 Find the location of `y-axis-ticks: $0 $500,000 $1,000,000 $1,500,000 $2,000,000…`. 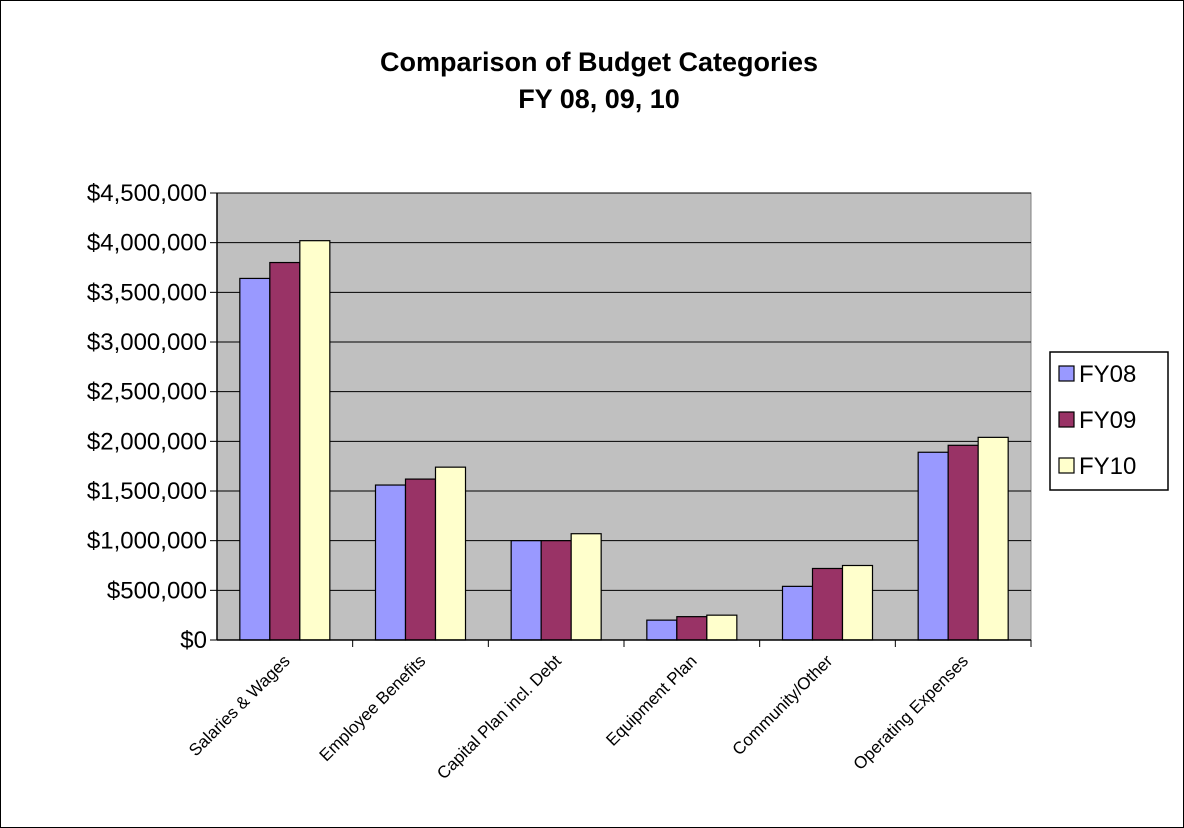

y-axis-ticks: $0 $500,000 $1,000,000 $1,500,000 $2,000,000… is located at coordinates (152, 417).